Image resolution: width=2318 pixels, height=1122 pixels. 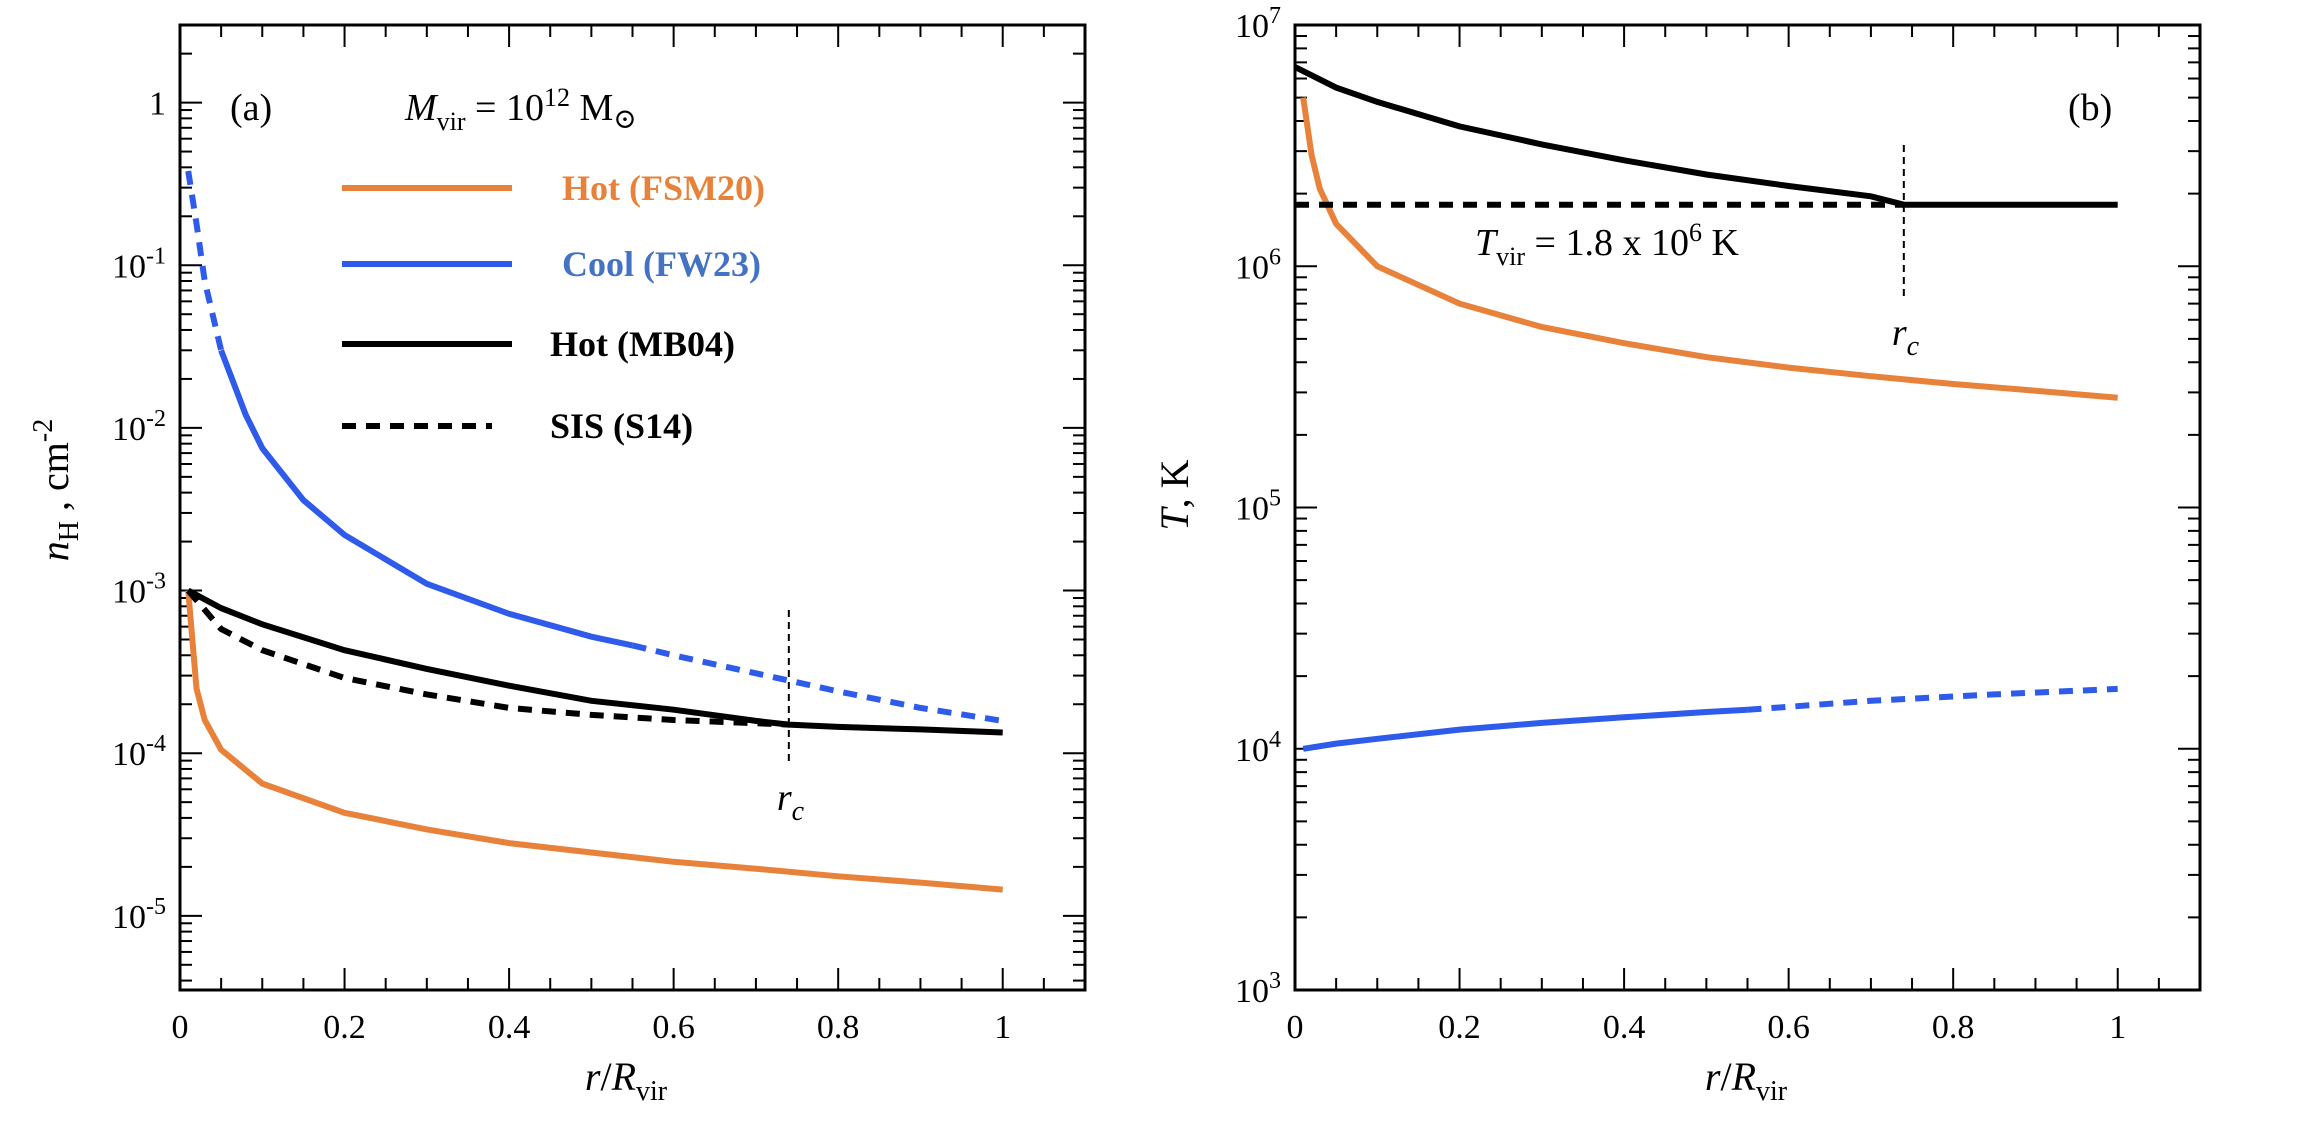 I want to click on panel-b-x-axis-label: r/Rvir, so click(x=1746, y=1080).